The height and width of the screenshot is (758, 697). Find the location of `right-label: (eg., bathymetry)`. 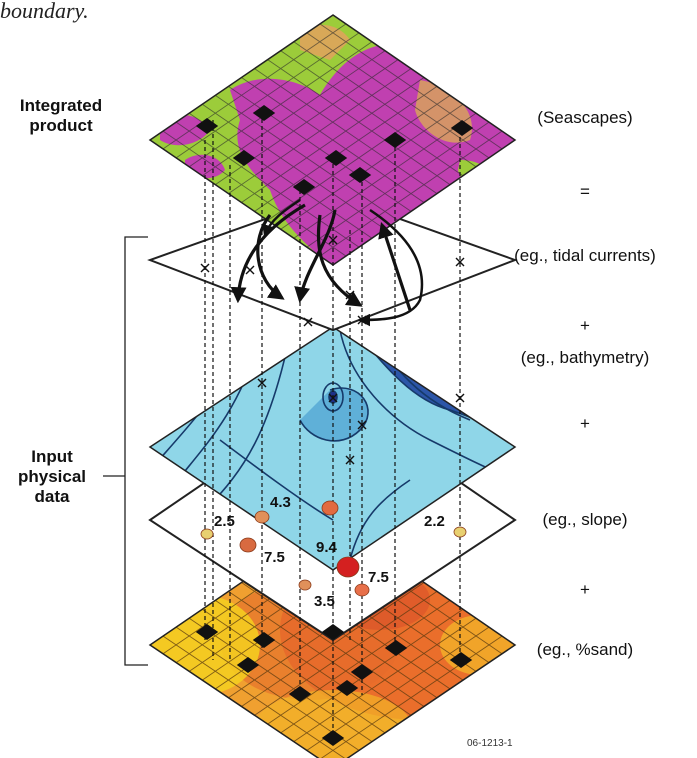

right-label: (eg., bathymetry) is located at coordinates (585, 357).